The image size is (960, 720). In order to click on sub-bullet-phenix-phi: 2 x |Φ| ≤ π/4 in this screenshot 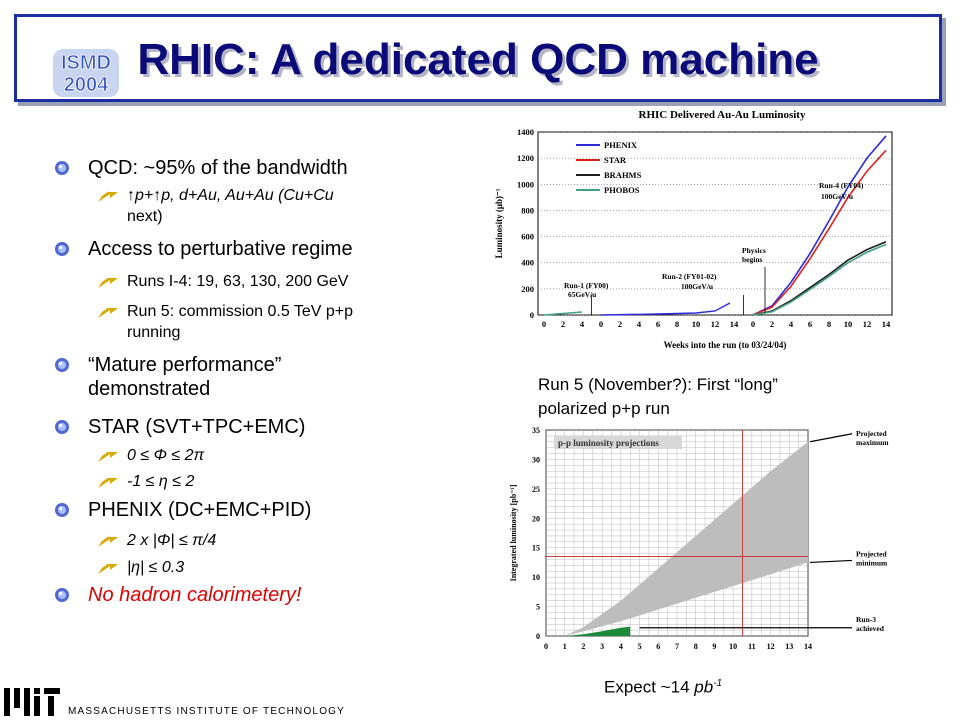, I will do `click(272, 540)`.